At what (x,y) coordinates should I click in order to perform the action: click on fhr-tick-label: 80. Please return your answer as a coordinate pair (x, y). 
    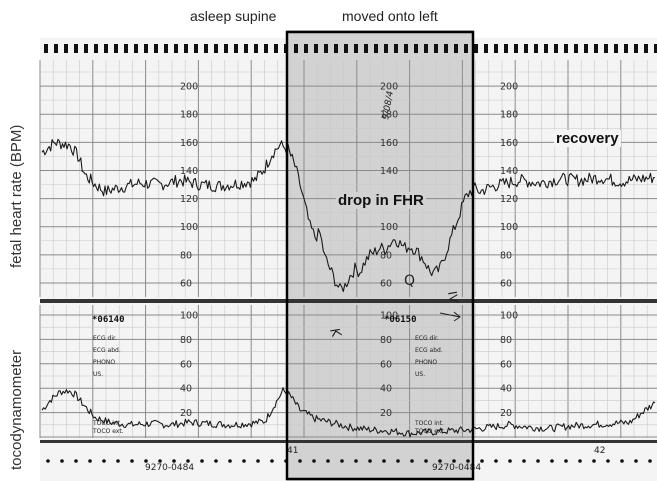
    Looking at the image, I should click on (186, 255).